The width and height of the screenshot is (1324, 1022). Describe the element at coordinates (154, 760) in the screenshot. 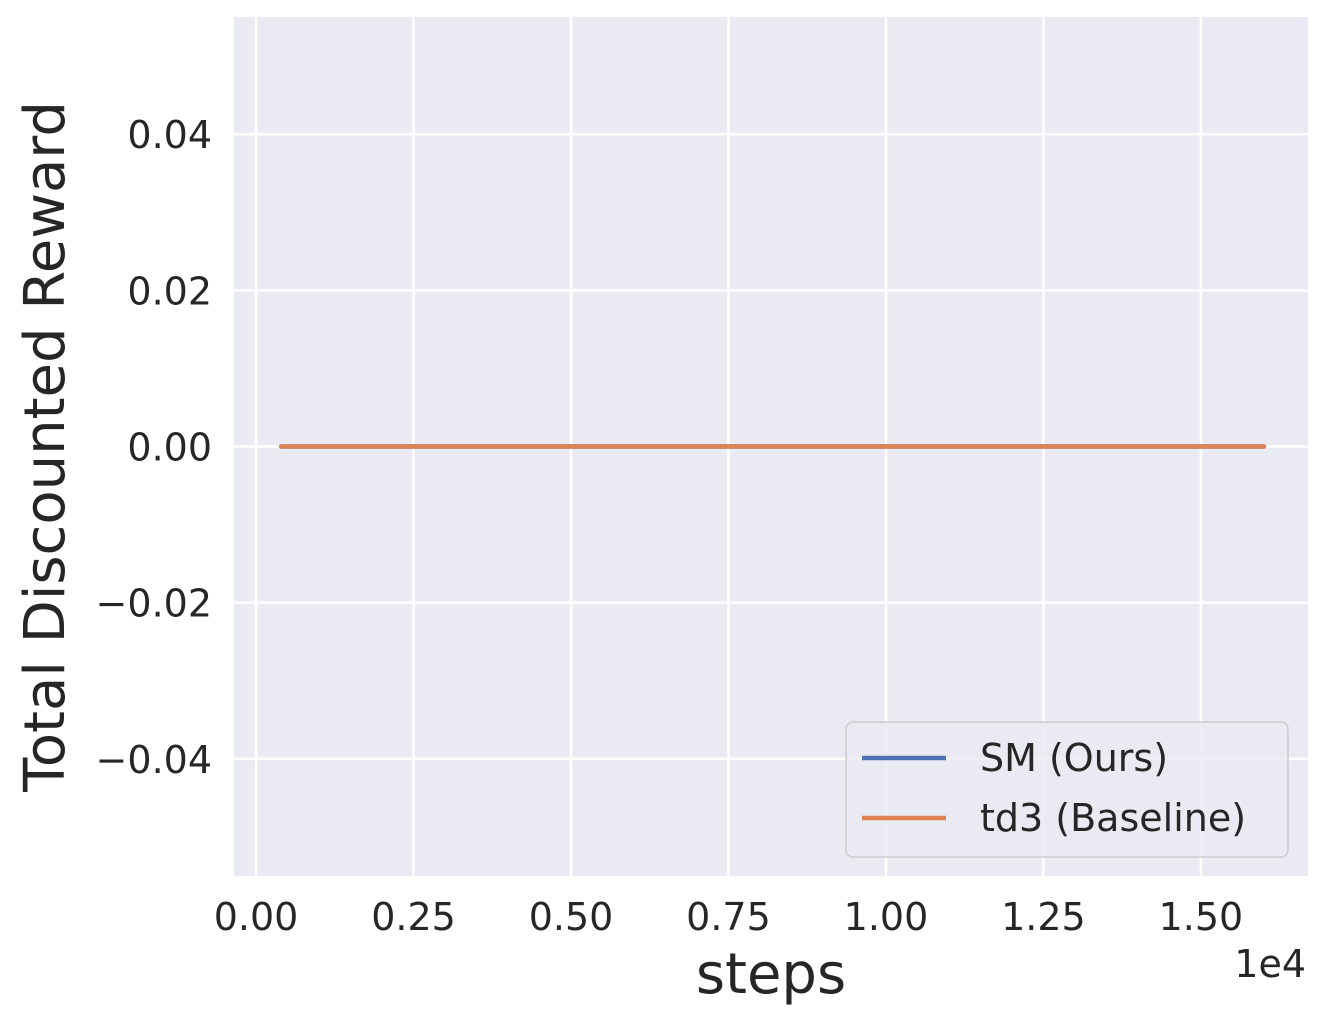

I see `y-tick-label: −0.04` at that location.